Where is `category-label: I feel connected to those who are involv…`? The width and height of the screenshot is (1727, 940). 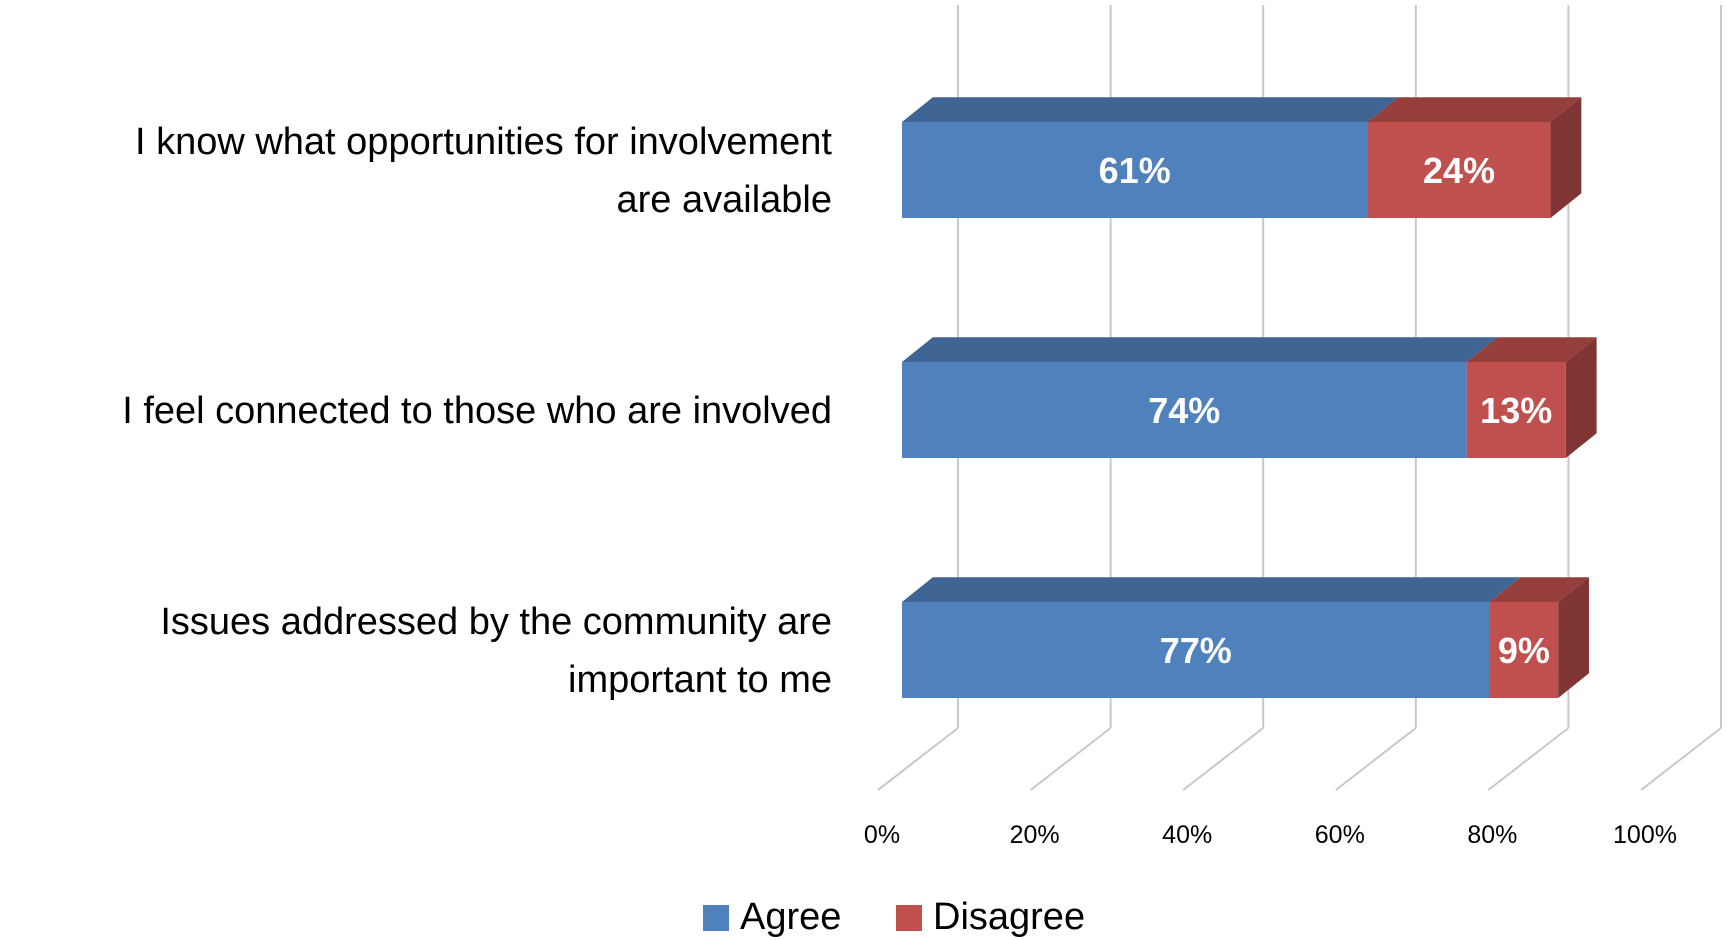
category-label: I feel connected to those who are involv… is located at coordinates (477, 411).